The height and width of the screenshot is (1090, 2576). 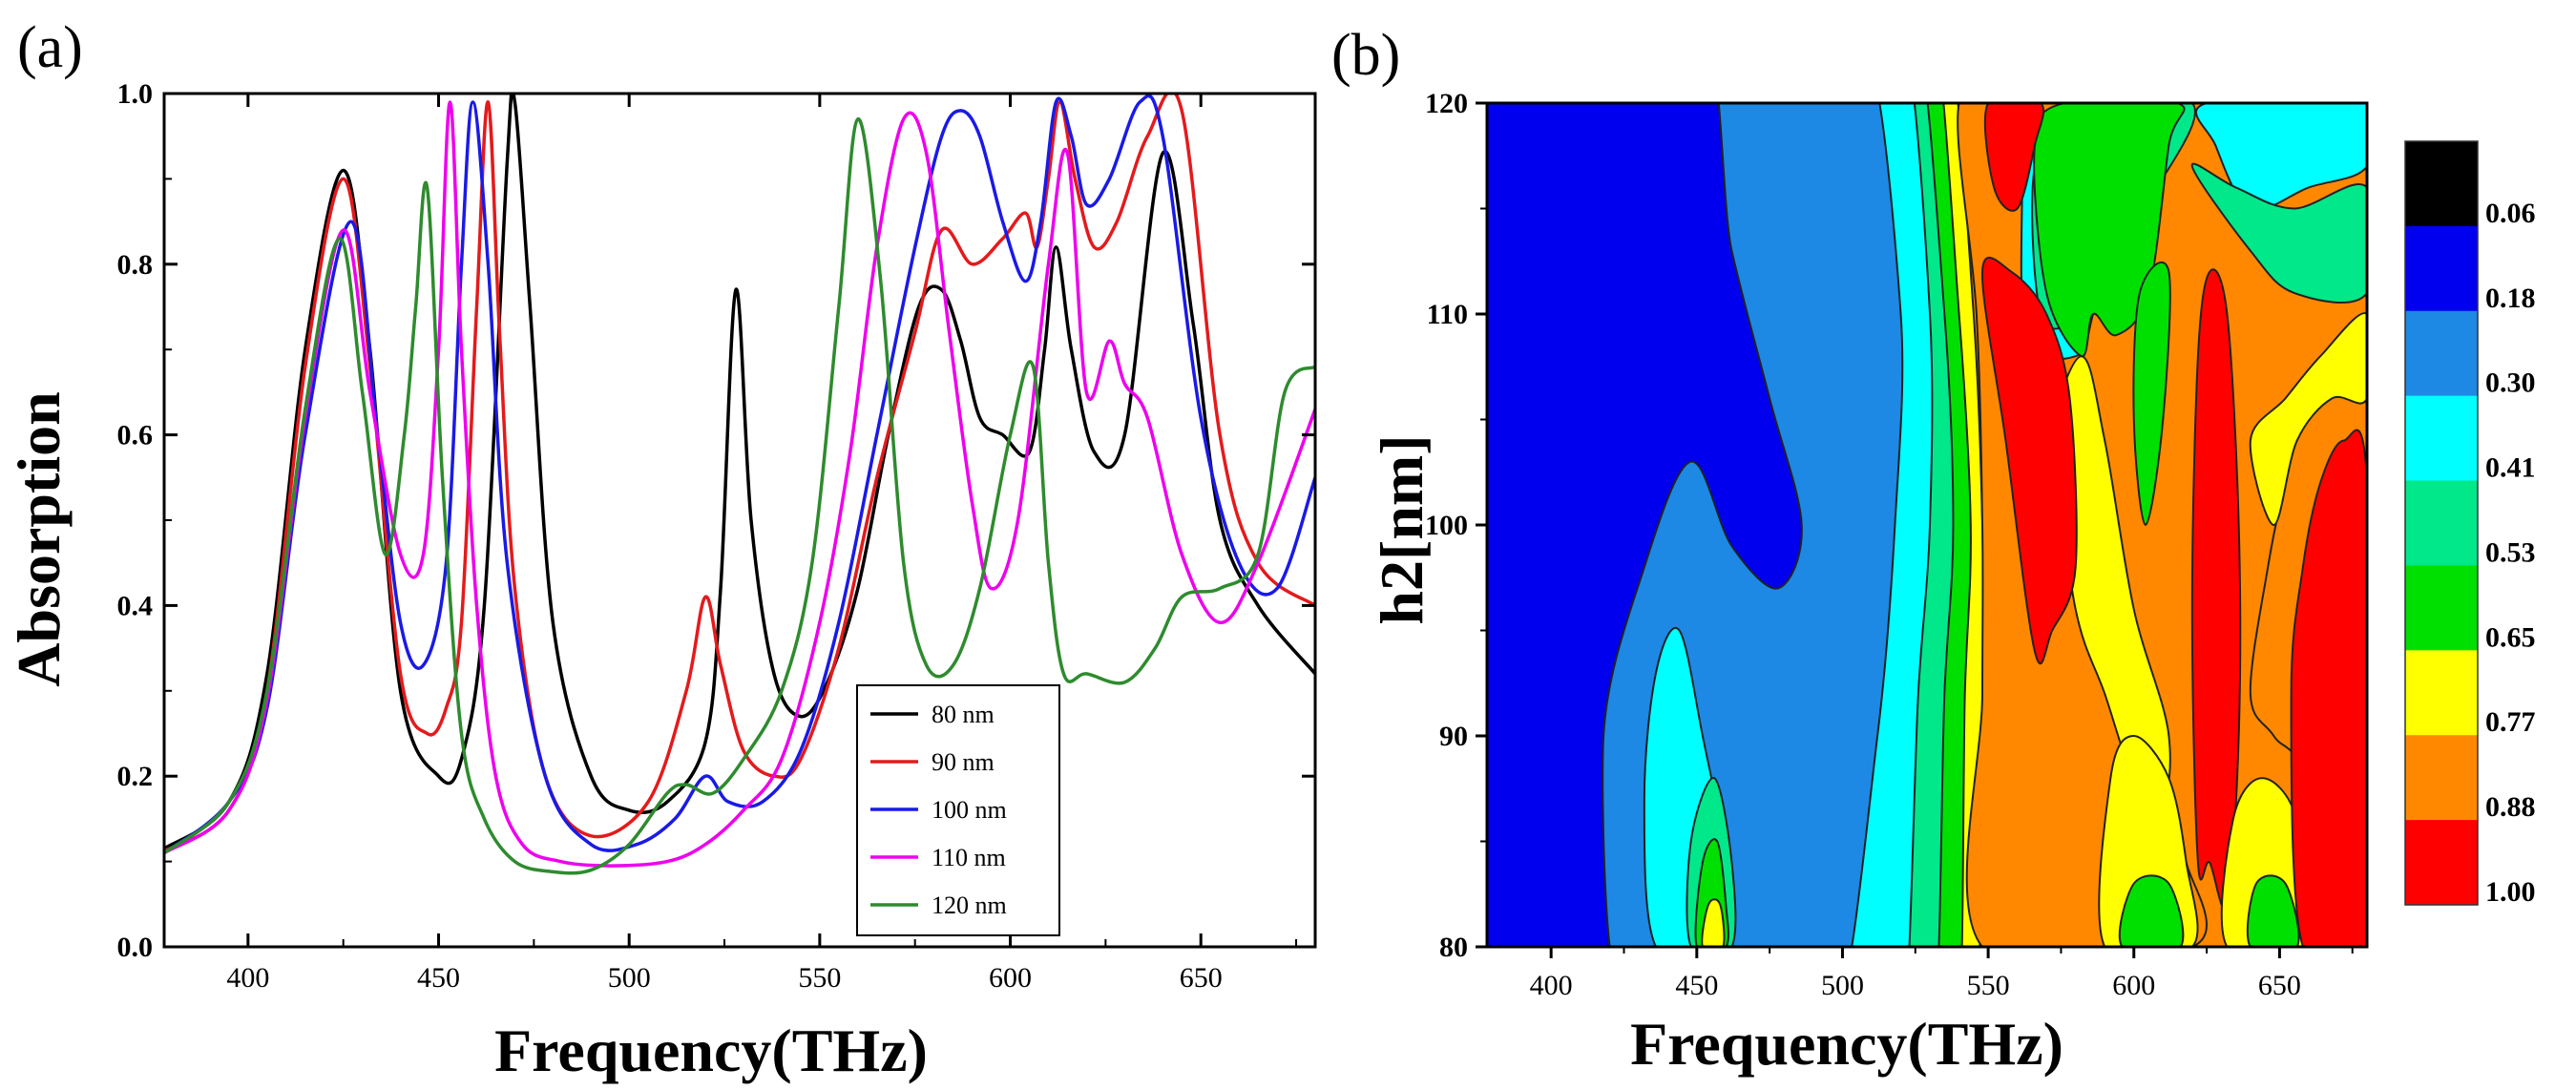 What do you see at coordinates (963, 762) in the screenshot?
I see `legend-entry: 90 nm` at bounding box center [963, 762].